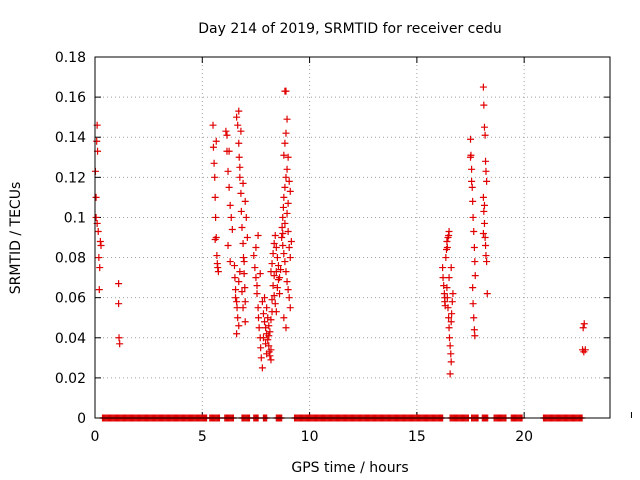 The image size is (640, 480). I want to click on y-axis-label: SRMTID / TECUs, so click(16, 238).